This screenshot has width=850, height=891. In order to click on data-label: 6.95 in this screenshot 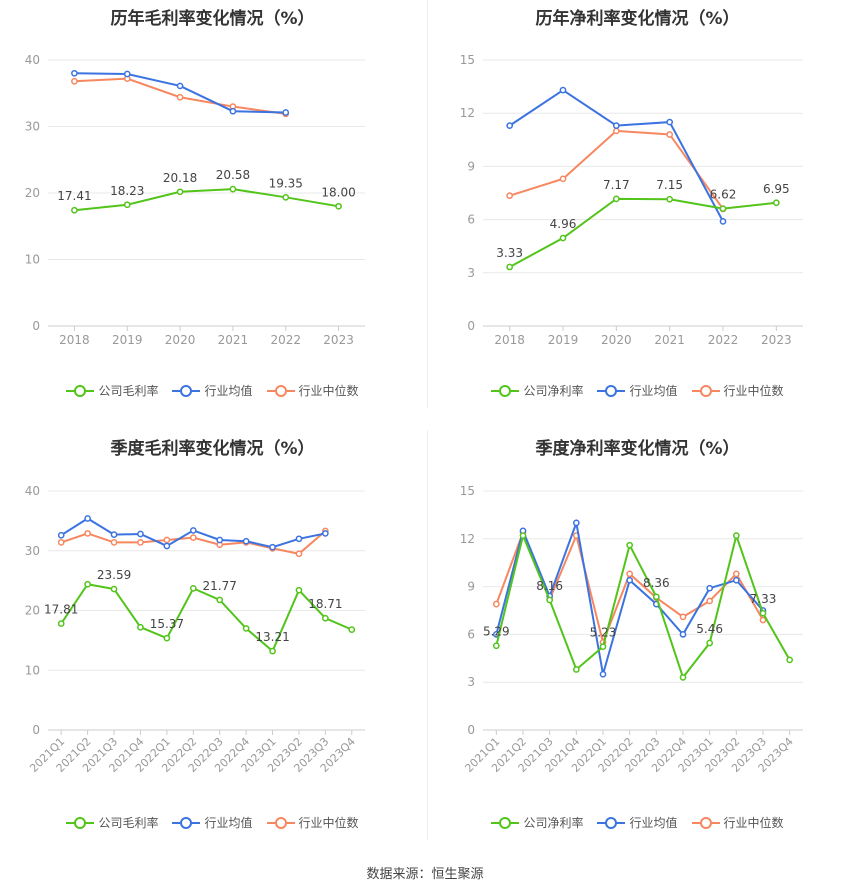, I will do `click(776, 189)`.